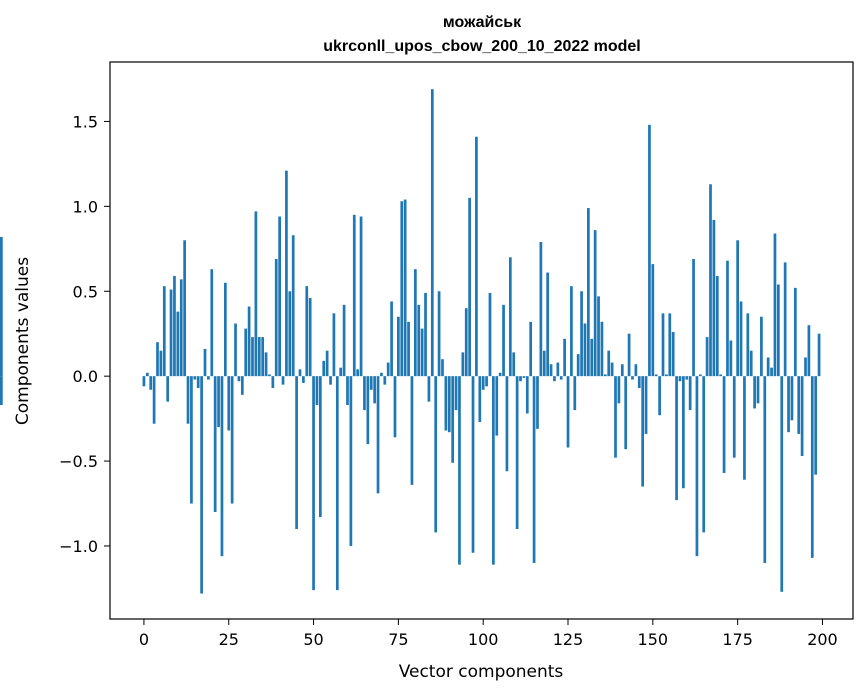 Image resolution: width=867 pixels, height=696 pixels. I want to click on y-axis-ticks: −1.0 −0.5 0.0 0.5 1.0 1.5, so click(84, 334).